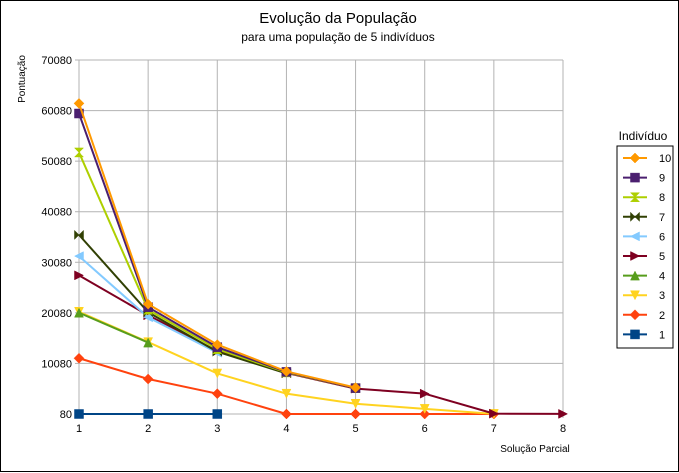  Describe the element at coordinates (644, 179) in the screenshot. I see `legend-item-9: 9` at that location.